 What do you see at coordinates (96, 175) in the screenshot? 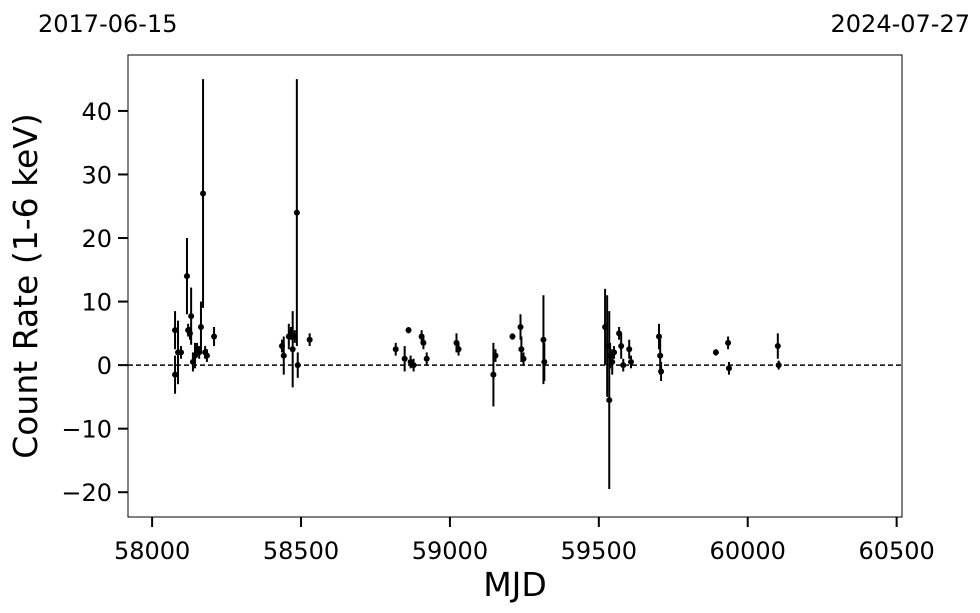
I see `y-tick-label: 30` at bounding box center [96, 175].